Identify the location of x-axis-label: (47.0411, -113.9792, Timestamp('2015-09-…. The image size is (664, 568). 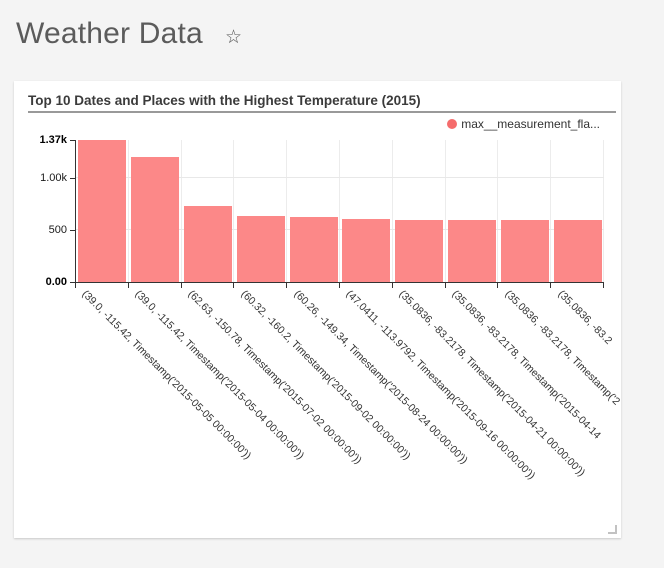
(440, 385).